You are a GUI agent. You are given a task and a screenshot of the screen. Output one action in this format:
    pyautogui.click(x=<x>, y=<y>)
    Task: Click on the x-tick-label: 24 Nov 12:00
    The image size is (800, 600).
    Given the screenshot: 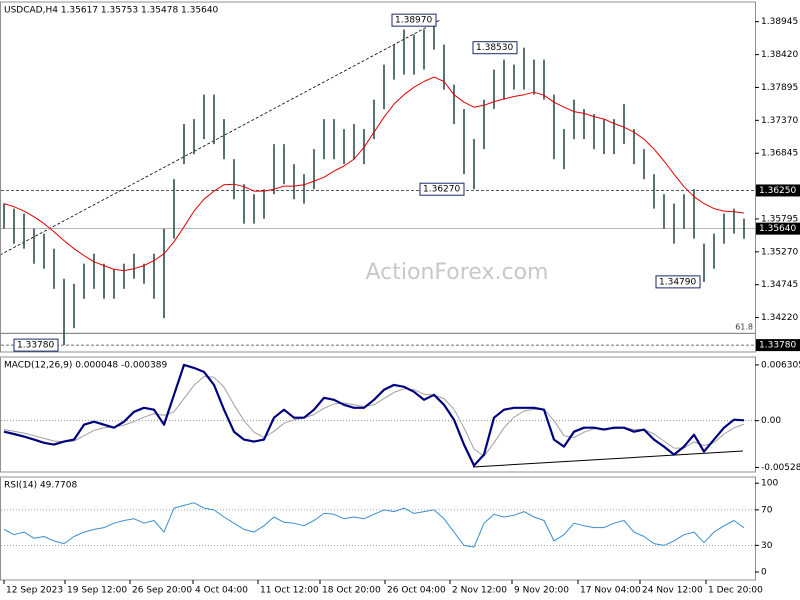 What is the action you would take?
    pyautogui.click(x=672, y=591)
    